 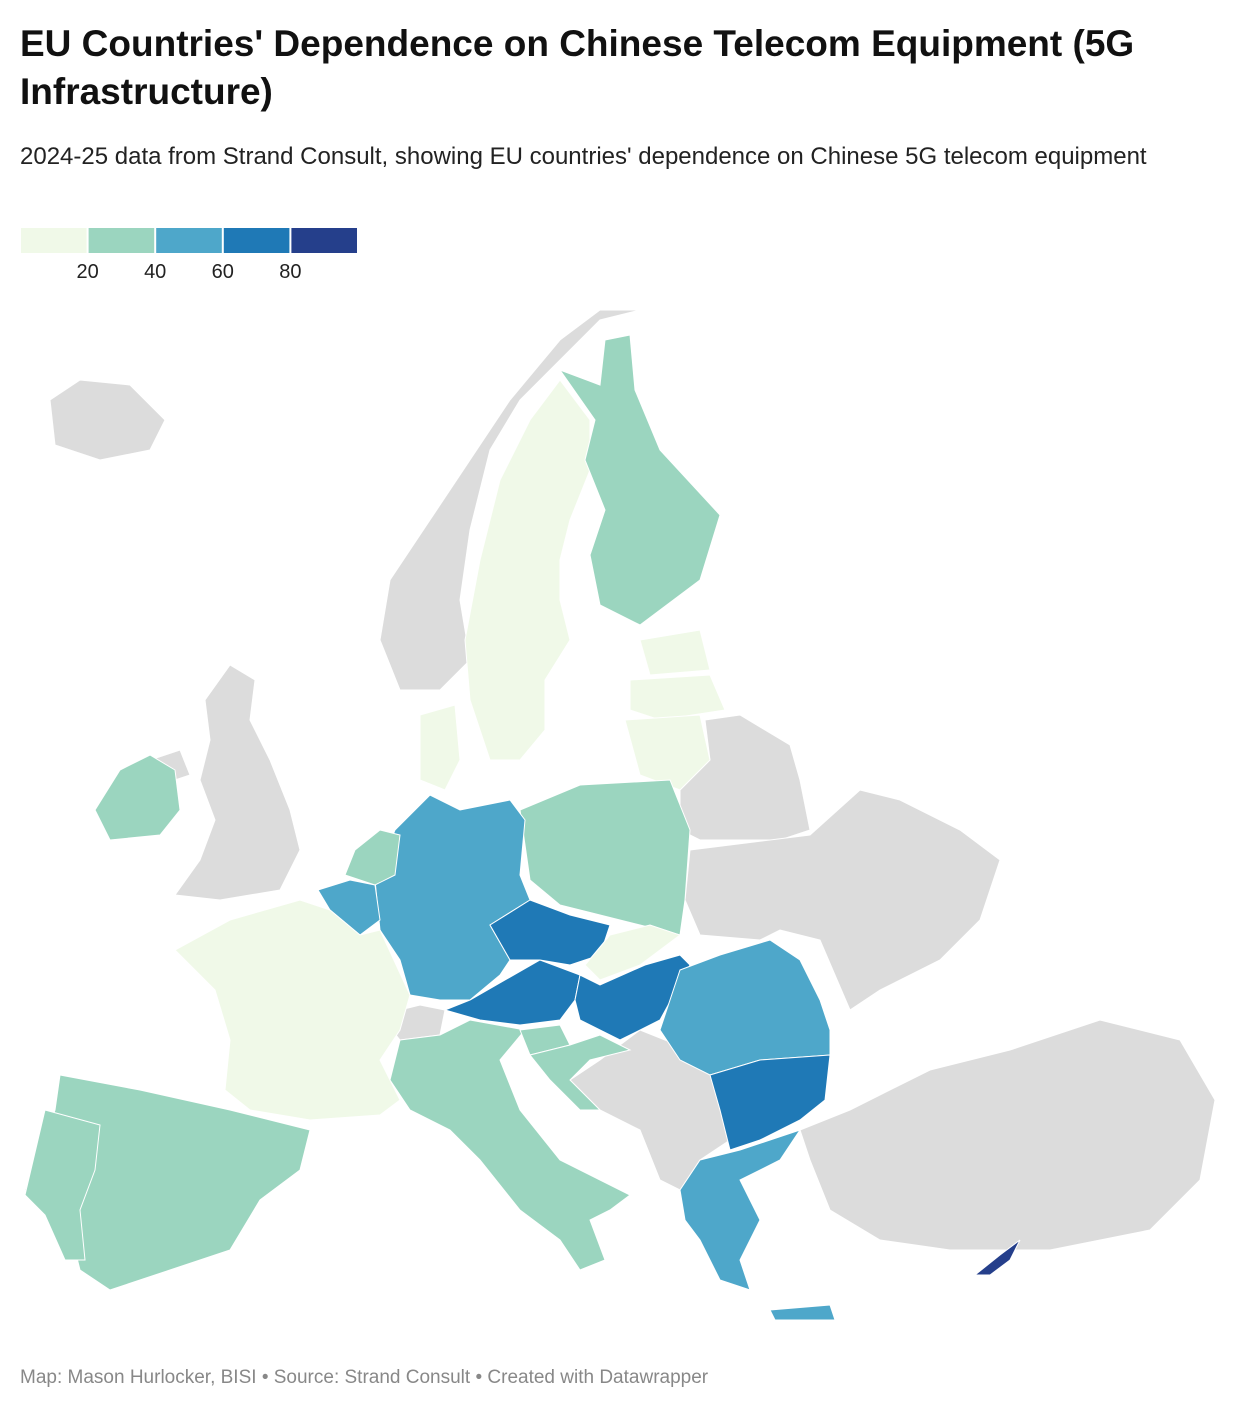 I want to click on legend-tick-label: 80, so click(x=290, y=272).